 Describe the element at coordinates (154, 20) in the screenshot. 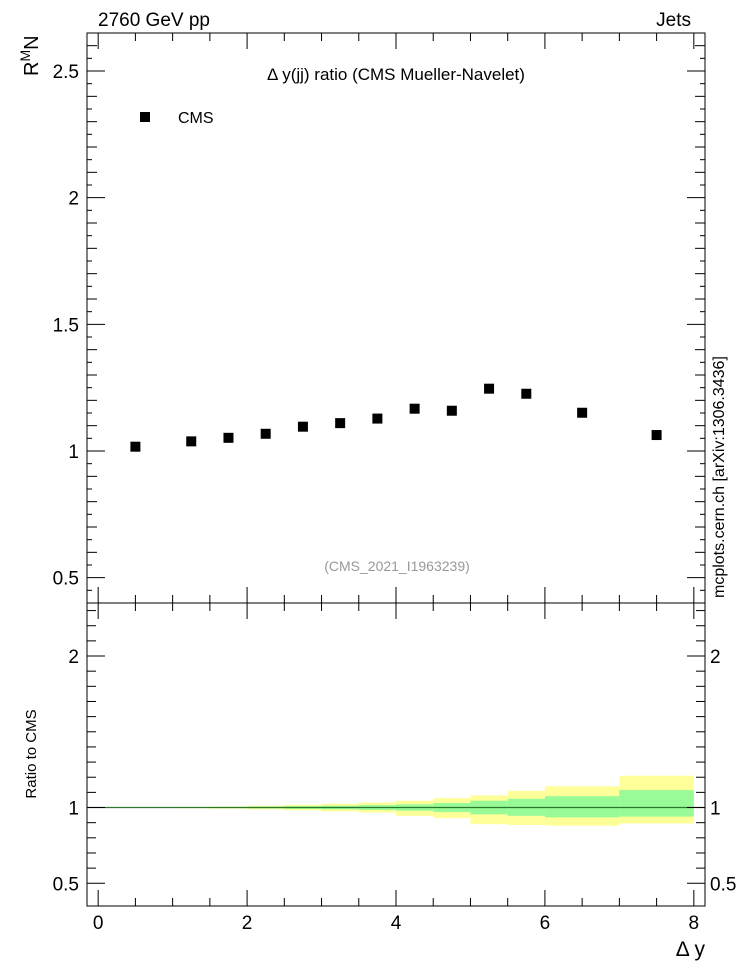

I see `header-left: 2760 GeV pp` at that location.